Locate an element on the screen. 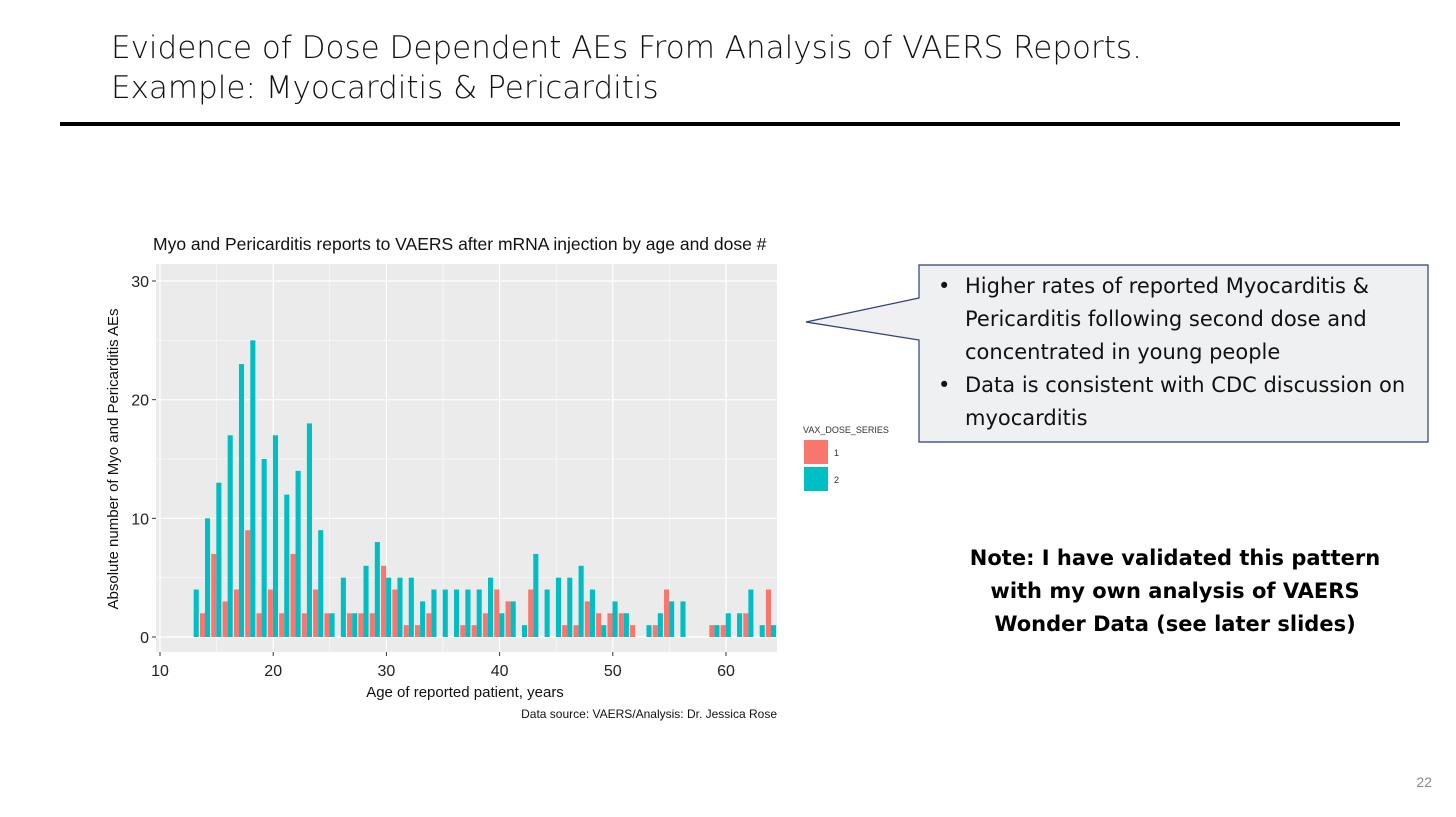 This screenshot has width=1456, height=817. title-divider is located at coordinates (730, 124).